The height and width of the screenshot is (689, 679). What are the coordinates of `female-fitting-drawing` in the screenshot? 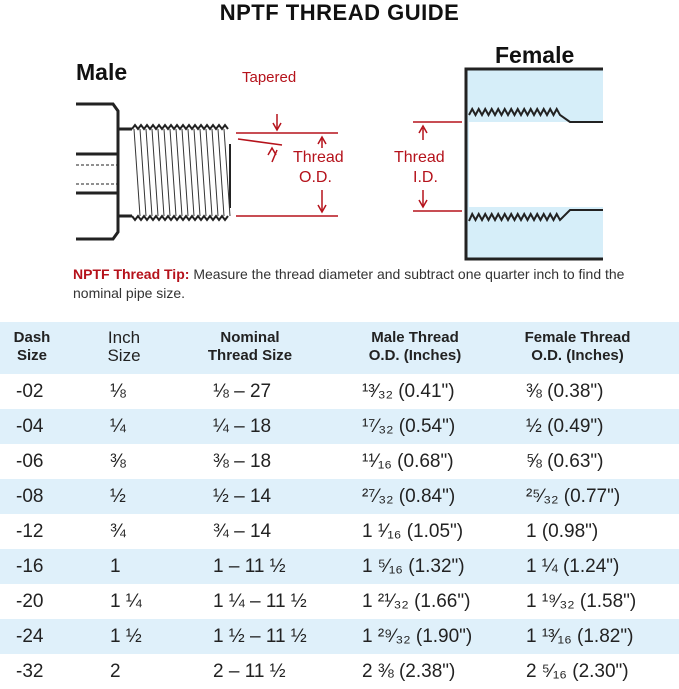 It's located at (533, 164).